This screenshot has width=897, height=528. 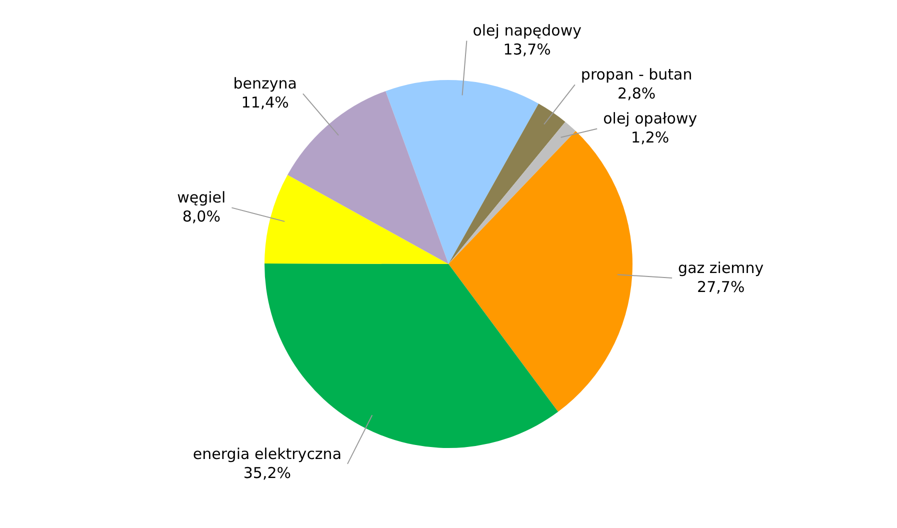 What do you see at coordinates (721, 267) in the screenshot?
I see `slice-label: gaz ziemny` at bounding box center [721, 267].